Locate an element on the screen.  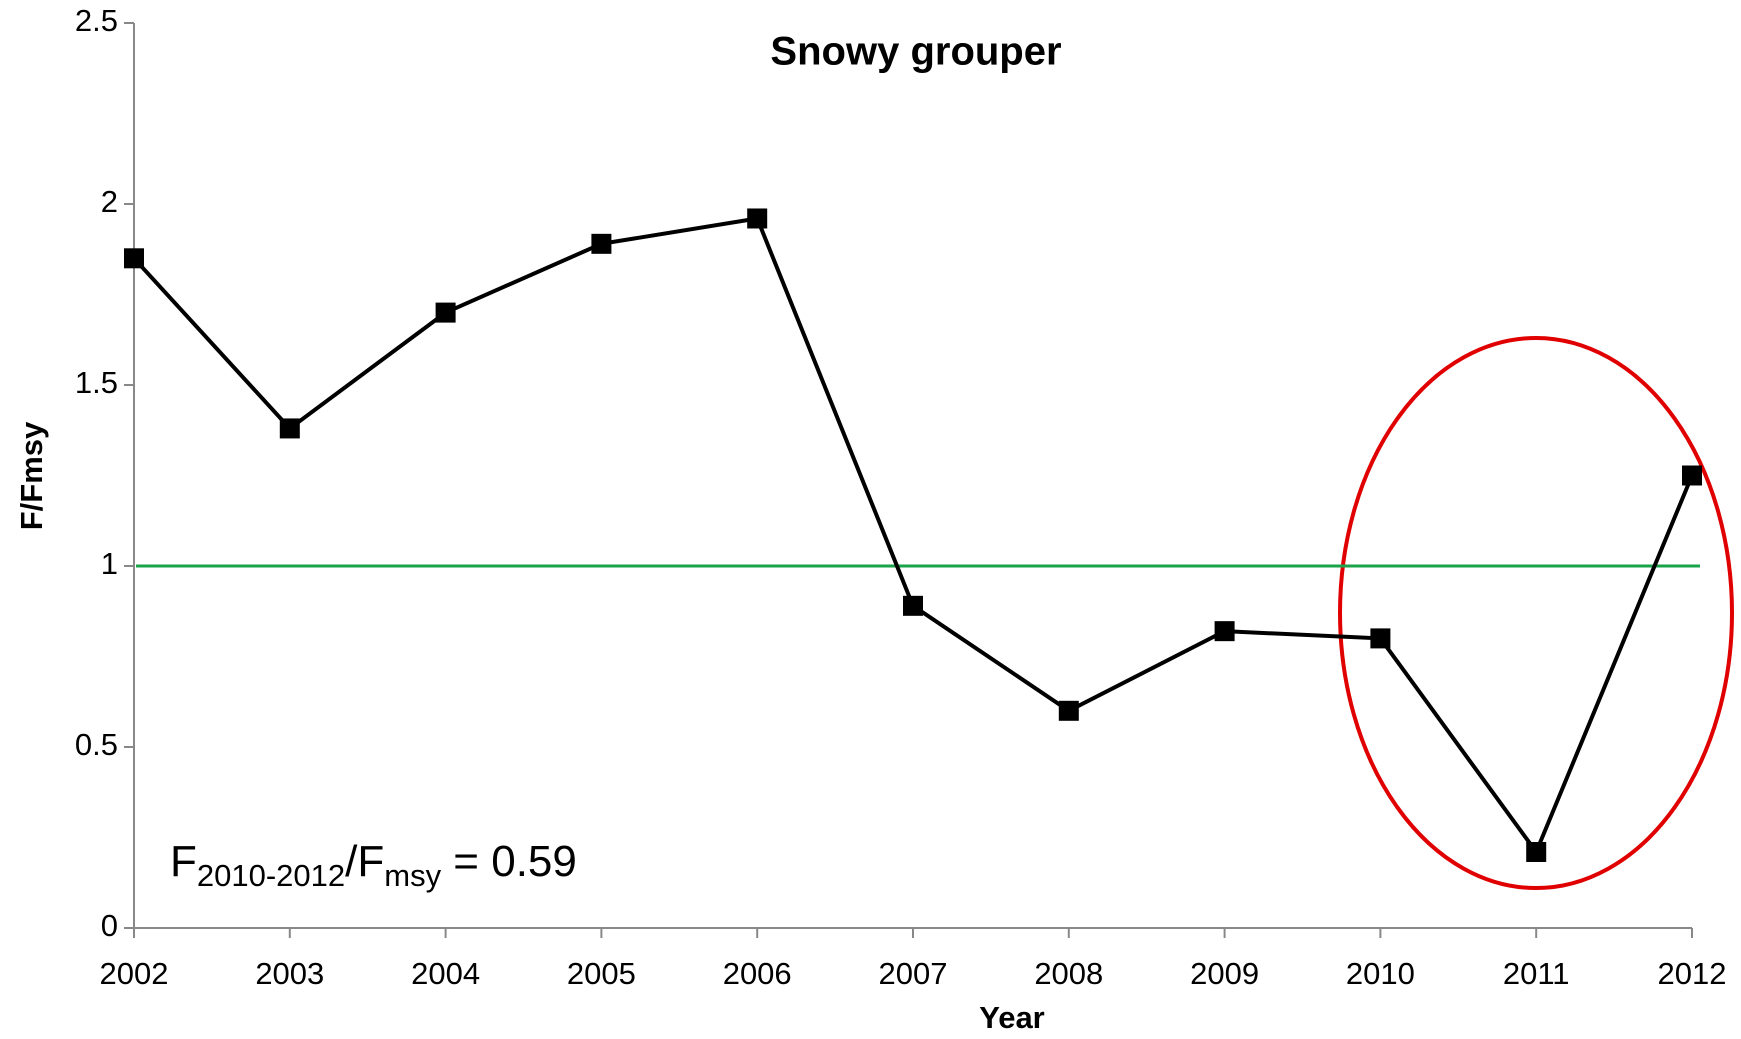
annotation: F2010-2012/Fmsy = 0.59 is located at coordinates (373, 865).